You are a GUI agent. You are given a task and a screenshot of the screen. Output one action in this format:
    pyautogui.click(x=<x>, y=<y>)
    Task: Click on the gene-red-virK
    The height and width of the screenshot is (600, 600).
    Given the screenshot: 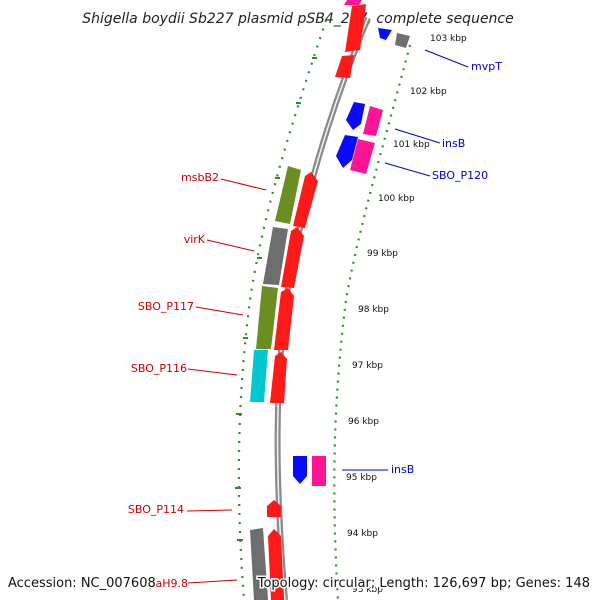 What is the action you would take?
    pyautogui.click(x=292, y=257)
    